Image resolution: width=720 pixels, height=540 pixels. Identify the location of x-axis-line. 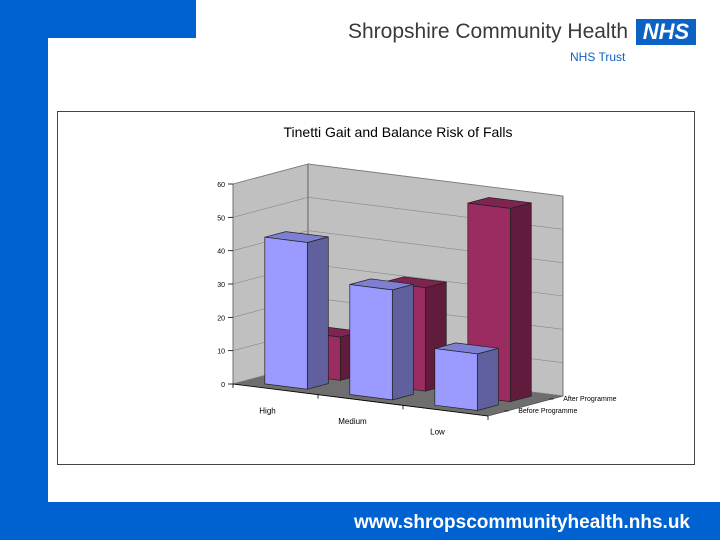
(360, 400).